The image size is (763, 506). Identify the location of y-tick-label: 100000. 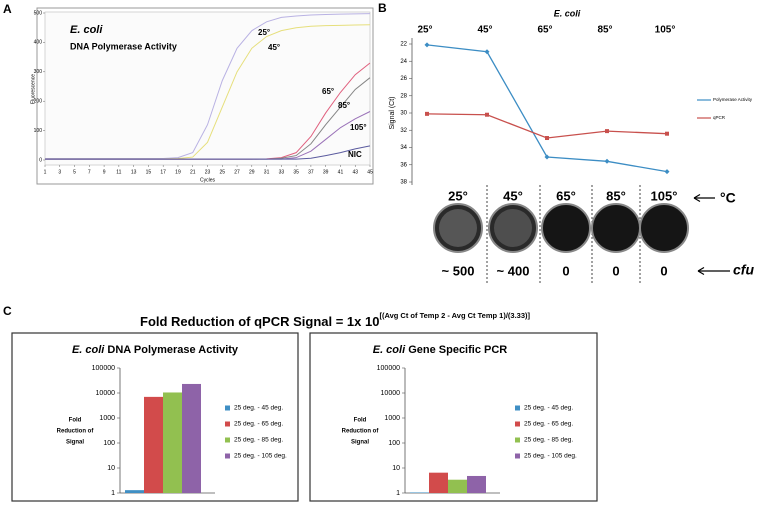
(103, 368).